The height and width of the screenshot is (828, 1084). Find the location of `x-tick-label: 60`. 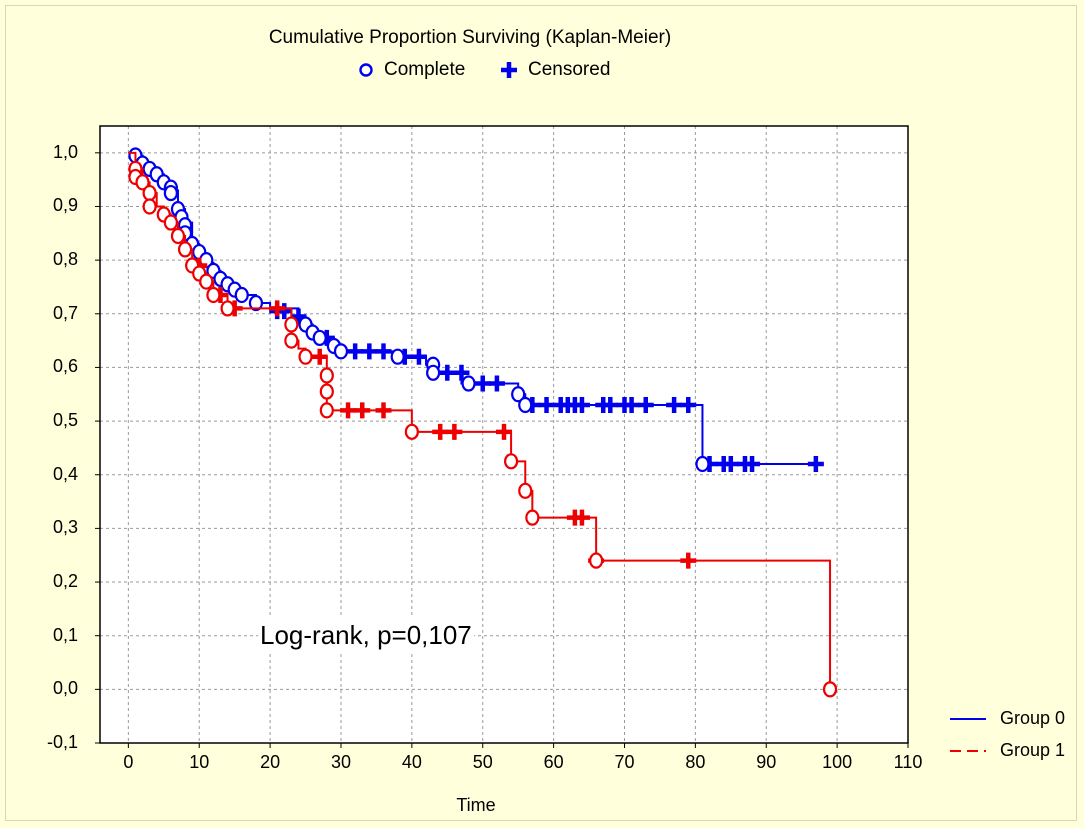

x-tick-label: 60 is located at coordinates (553, 762).